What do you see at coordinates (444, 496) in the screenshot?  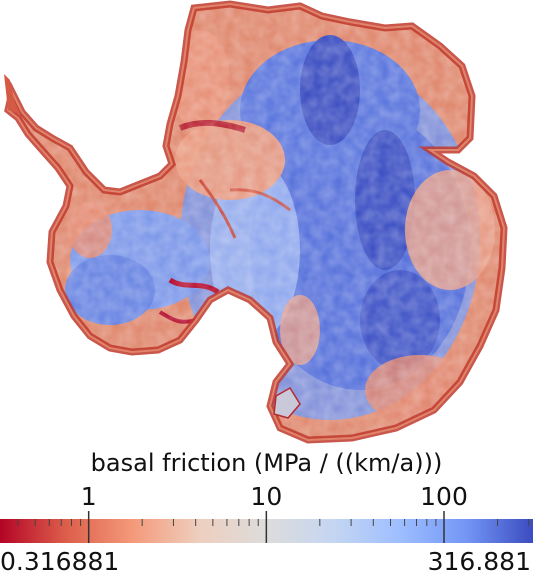 I see `colorbar-tick-label: 100` at bounding box center [444, 496].